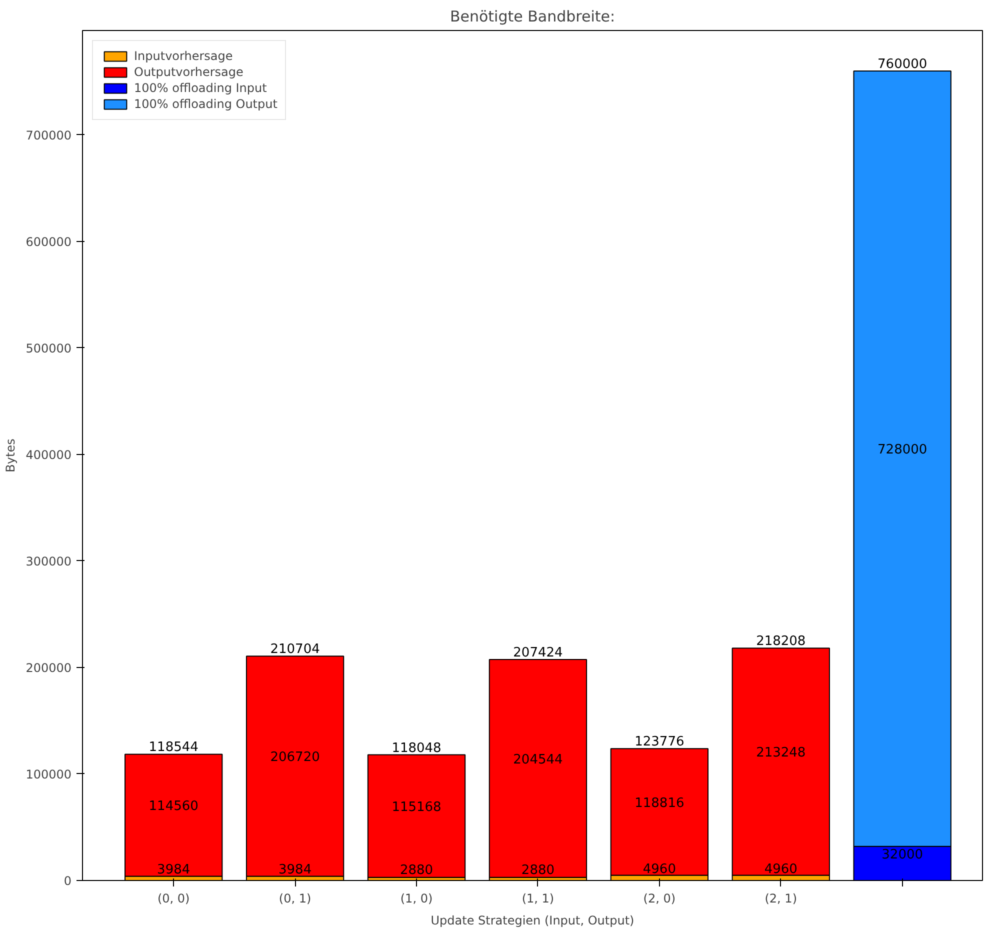 This screenshot has width=996, height=938. Describe the element at coordinates (417, 808) in the screenshot. I see `data-label: 115168` at that location.